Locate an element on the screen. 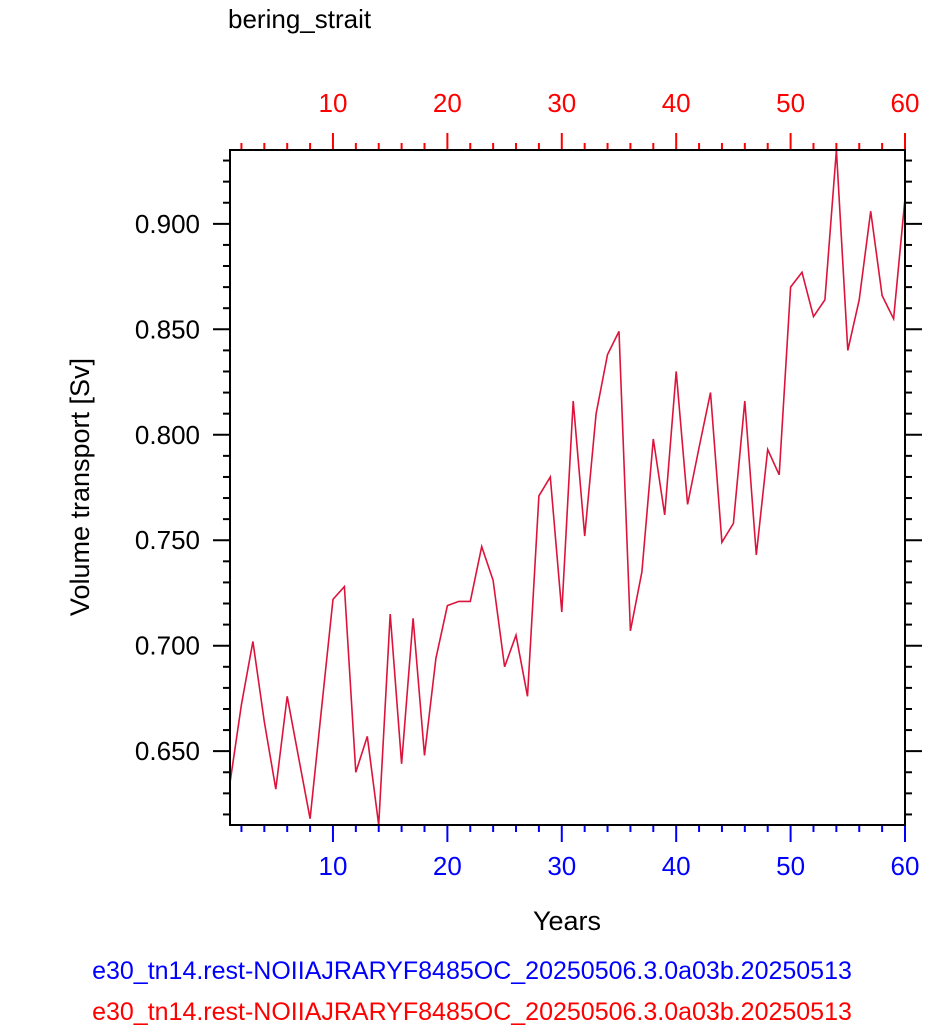  chart-title: bering_strait is located at coordinates (300, 19).